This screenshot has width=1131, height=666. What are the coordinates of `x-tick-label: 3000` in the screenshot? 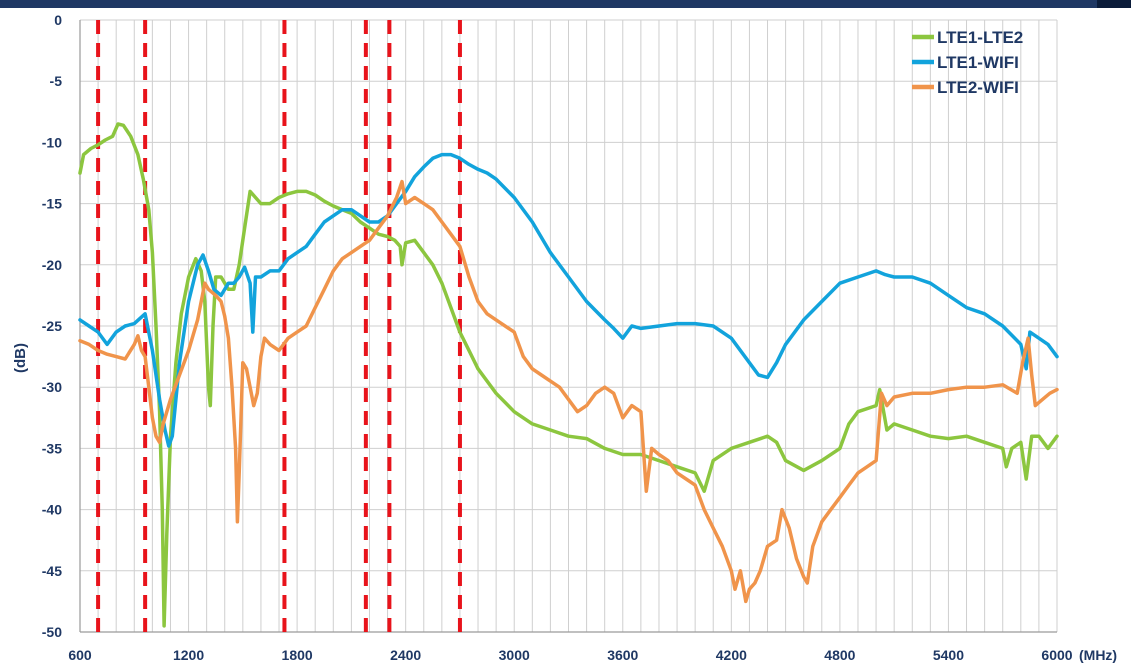 It's located at (514, 655).